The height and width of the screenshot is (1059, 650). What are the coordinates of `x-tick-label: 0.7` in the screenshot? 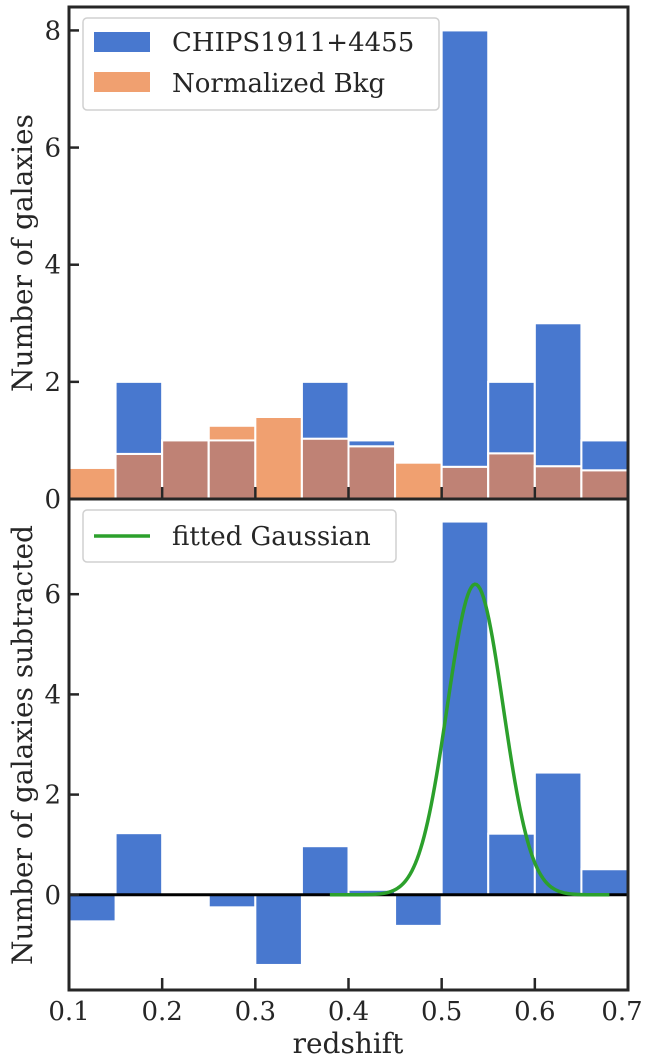 It's located at (621, 1012).